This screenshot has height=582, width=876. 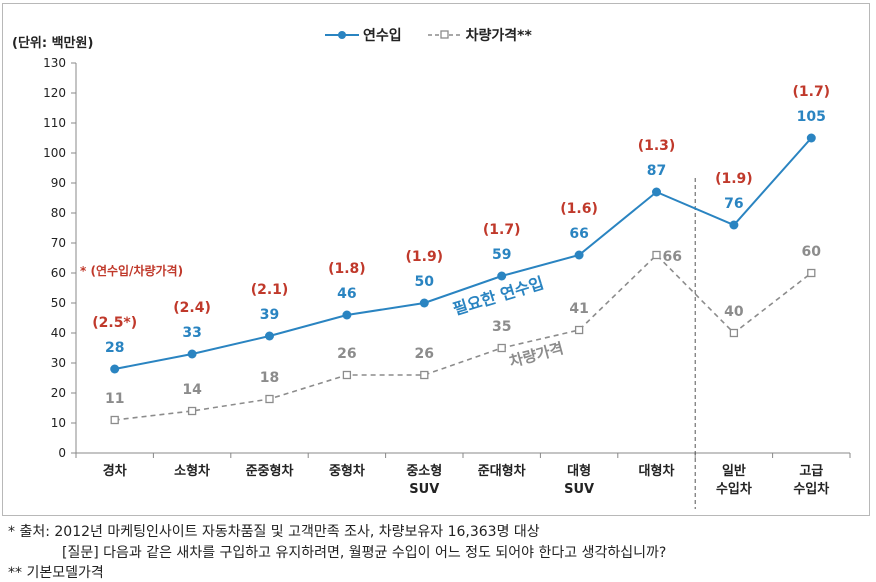 I want to click on price-data-label: 41, so click(x=578, y=309).